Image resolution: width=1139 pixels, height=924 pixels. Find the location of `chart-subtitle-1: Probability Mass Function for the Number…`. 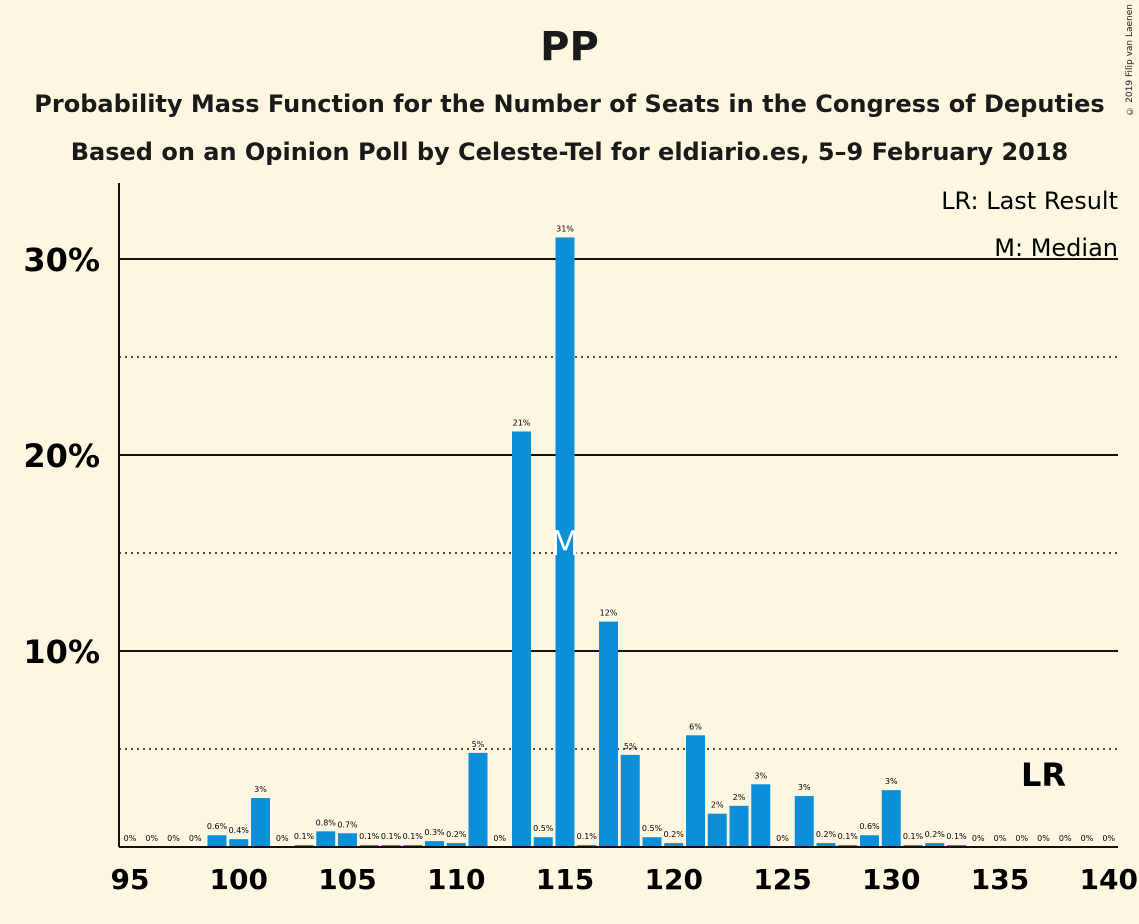

chart-subtitle-1: Probability Mass Function for the Number… is located at coordinates (569, 104).